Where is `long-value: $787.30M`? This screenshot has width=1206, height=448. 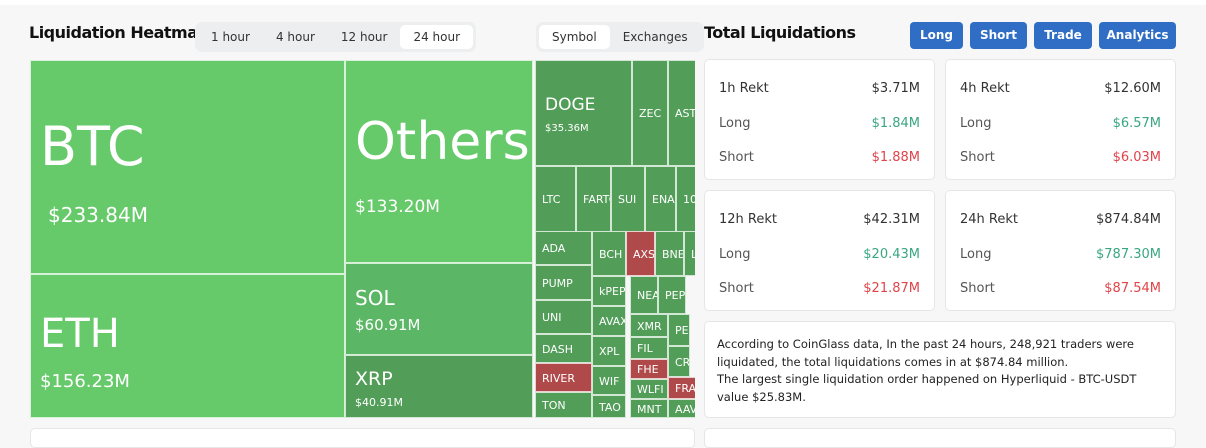 long-value: $787.30M is located at coordinates (1128, 254).